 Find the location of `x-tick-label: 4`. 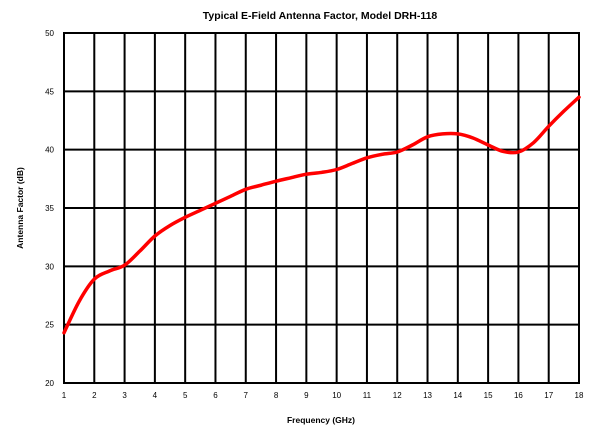

x-tick-label: 4 is located at coordinates (155, 395).